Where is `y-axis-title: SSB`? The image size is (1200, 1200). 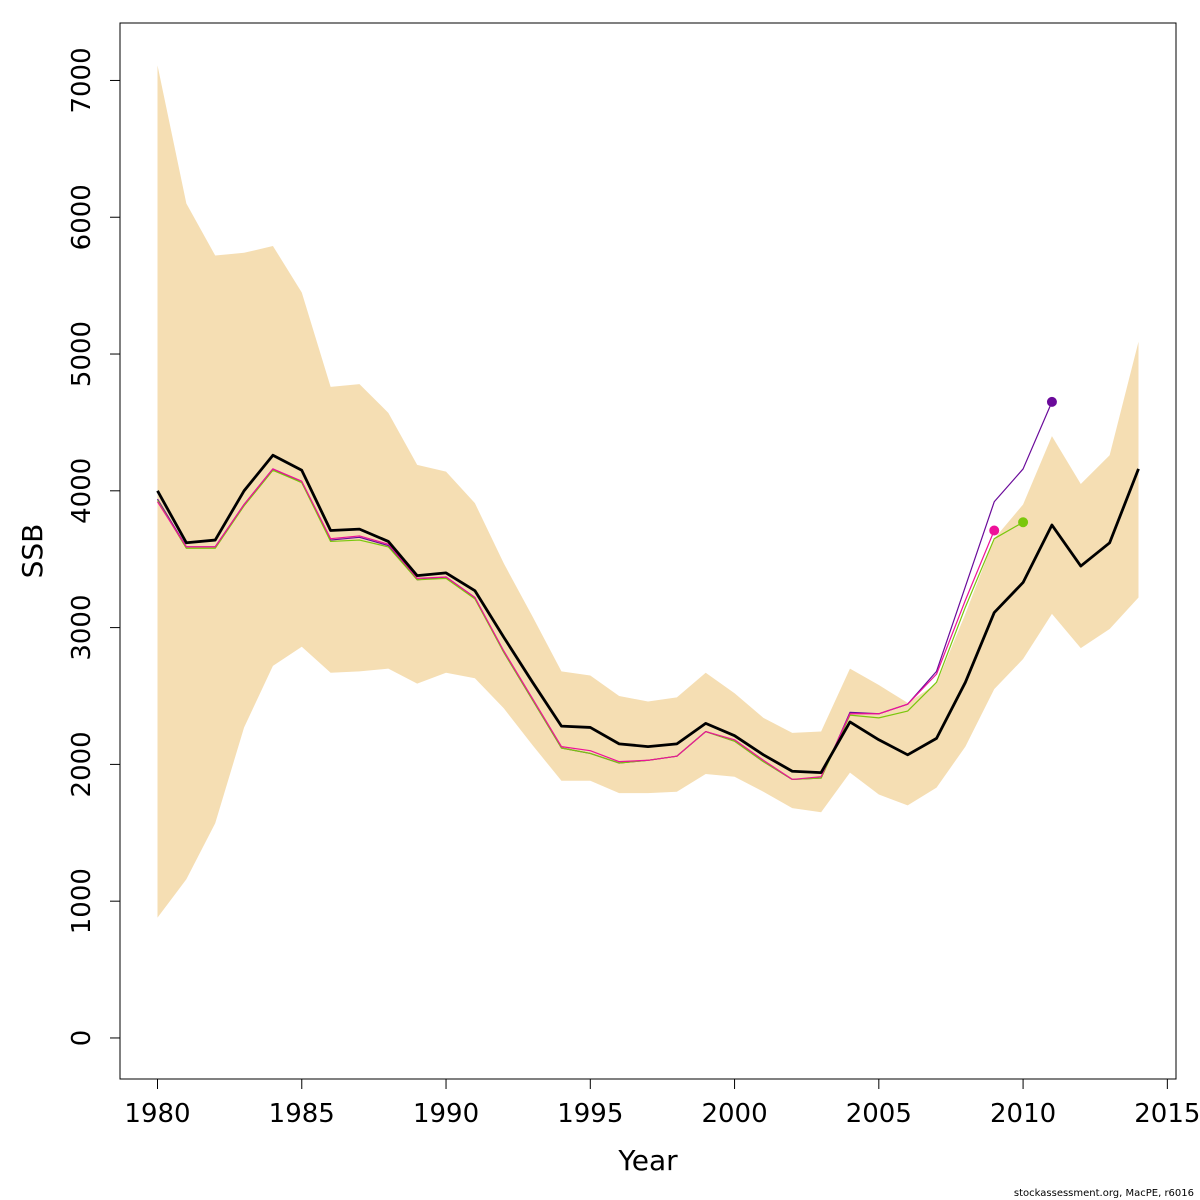 y-axis-title: SSB is located at coordinates (32, 551).